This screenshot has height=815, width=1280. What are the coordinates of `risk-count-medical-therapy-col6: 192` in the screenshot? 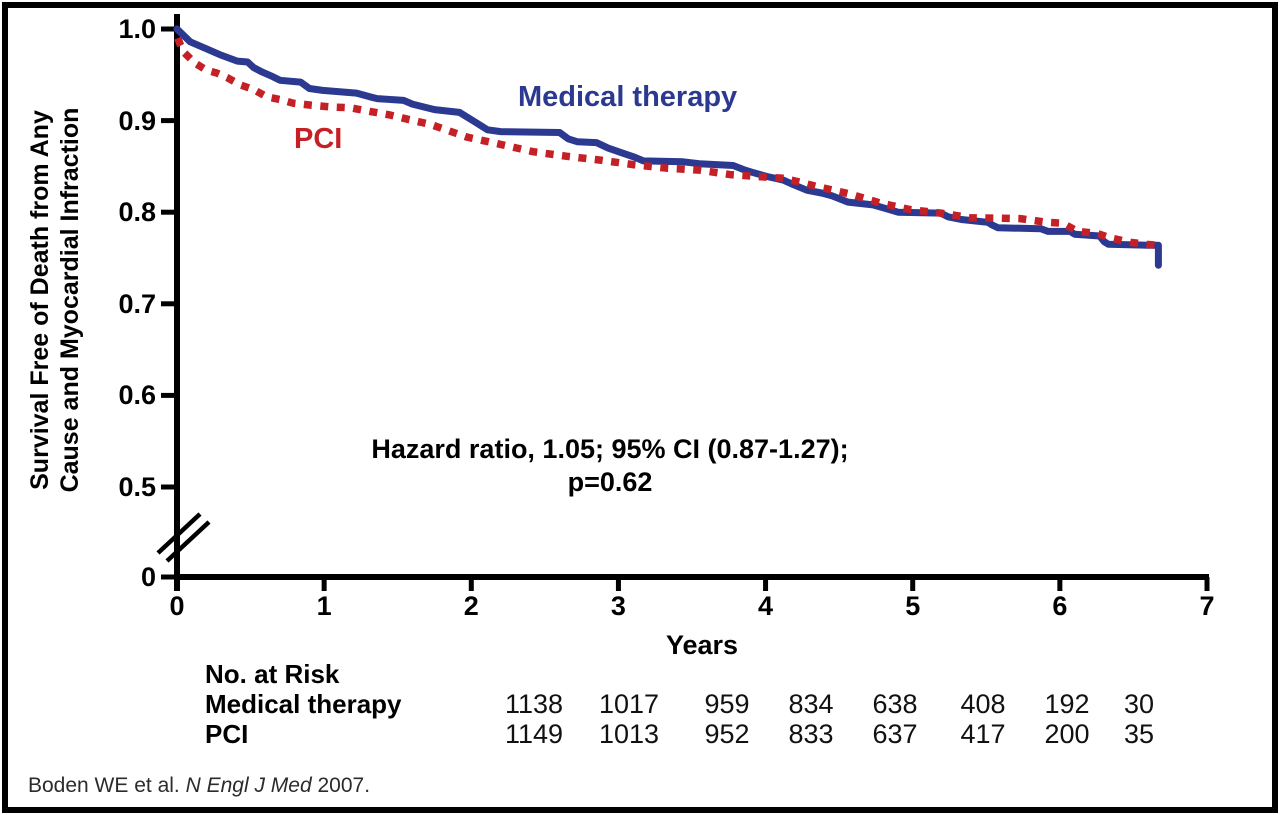 It's located at (1067, 704).